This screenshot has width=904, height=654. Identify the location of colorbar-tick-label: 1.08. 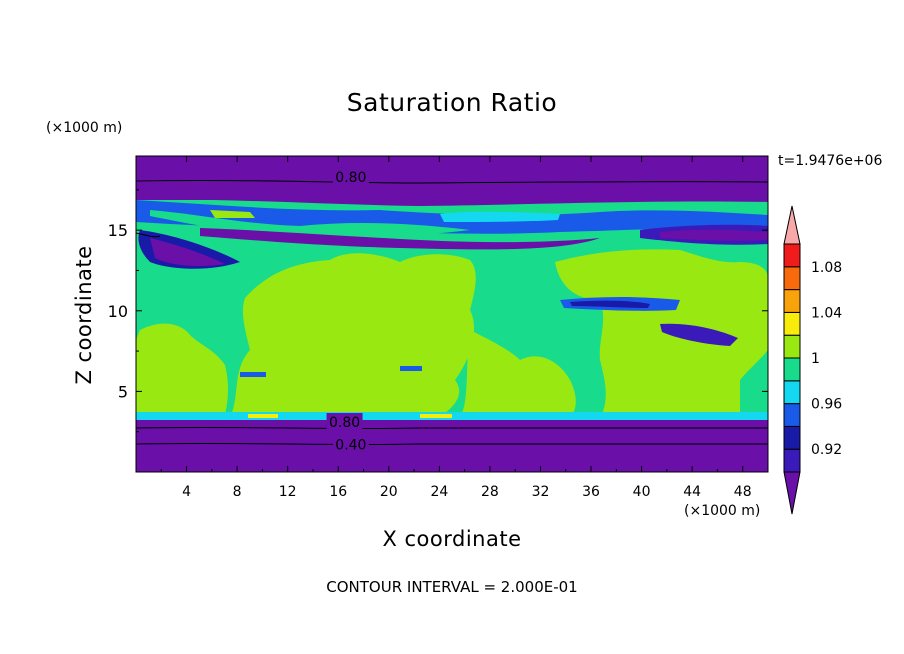
(826, 268).